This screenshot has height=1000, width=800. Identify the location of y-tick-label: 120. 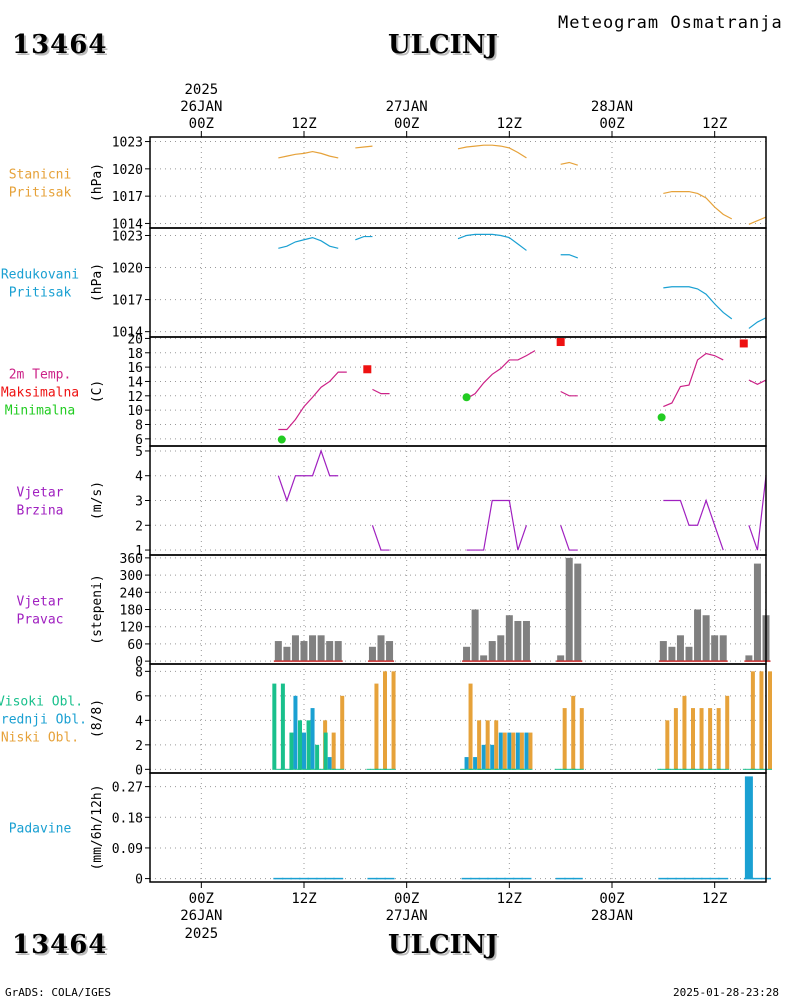
(131, 628).